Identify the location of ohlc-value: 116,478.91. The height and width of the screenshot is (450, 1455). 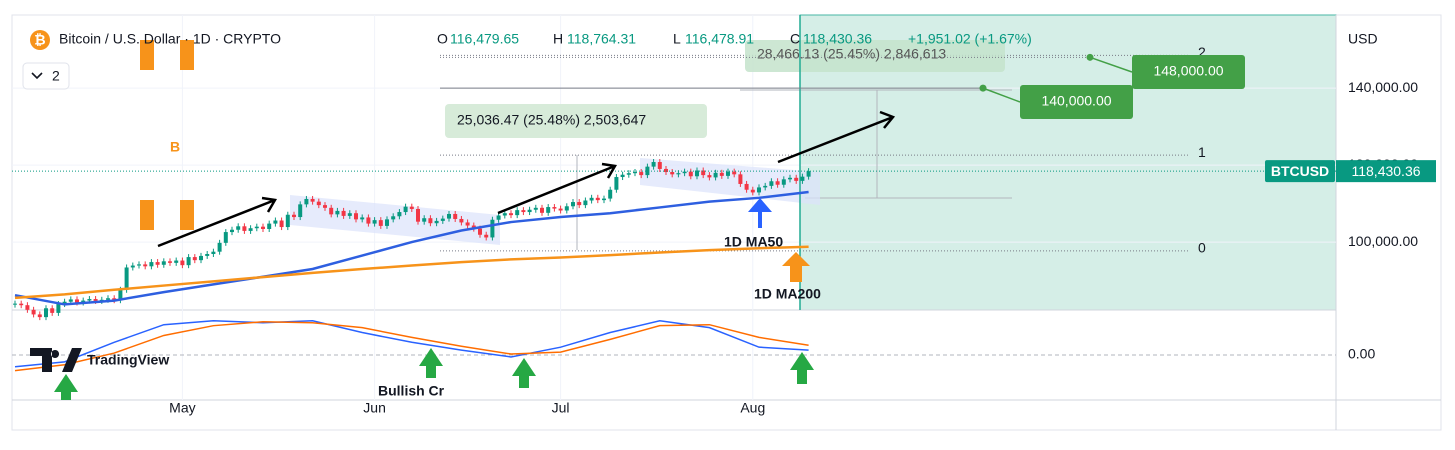
(719, 39).